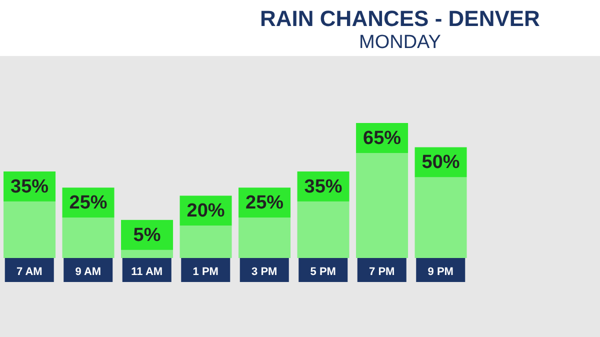  Describe the element at coordinates (147, 272) in the screenshot. I see `x-tick-label: 11 AM` at that location.